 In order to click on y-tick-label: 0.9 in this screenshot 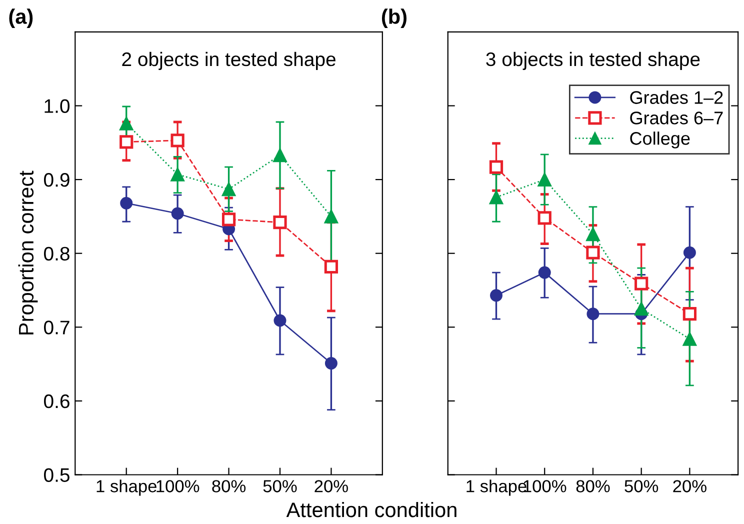, I will do `click(57, 180)`.